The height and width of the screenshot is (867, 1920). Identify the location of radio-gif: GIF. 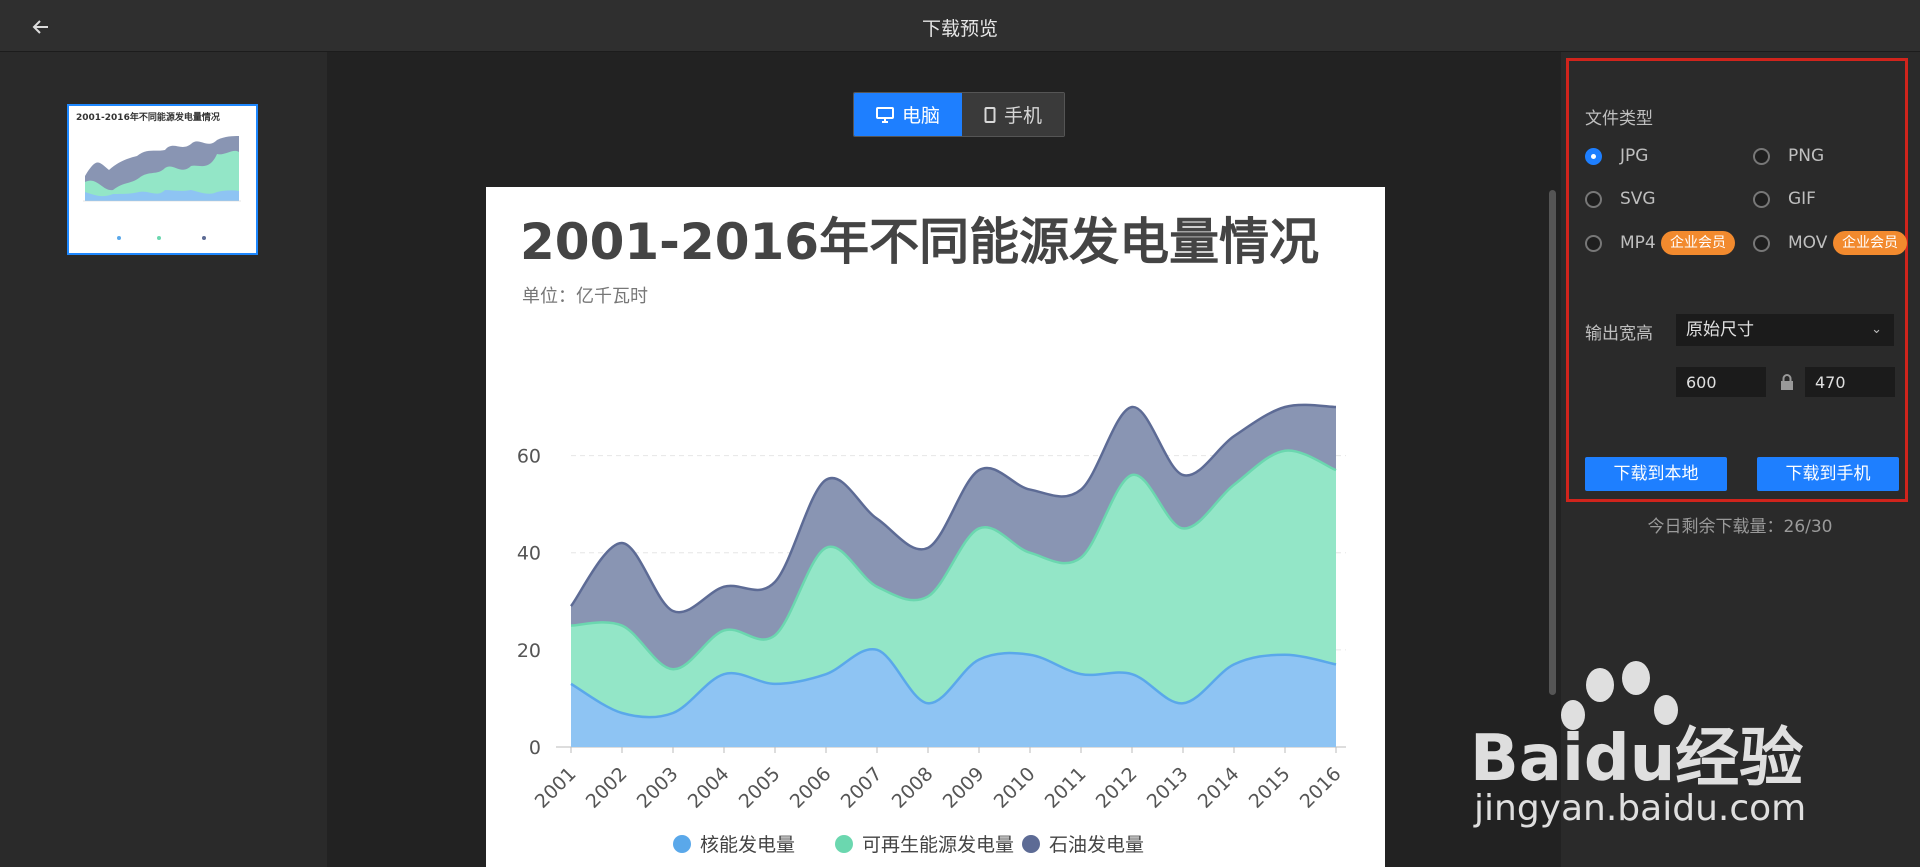
(1784, 199).